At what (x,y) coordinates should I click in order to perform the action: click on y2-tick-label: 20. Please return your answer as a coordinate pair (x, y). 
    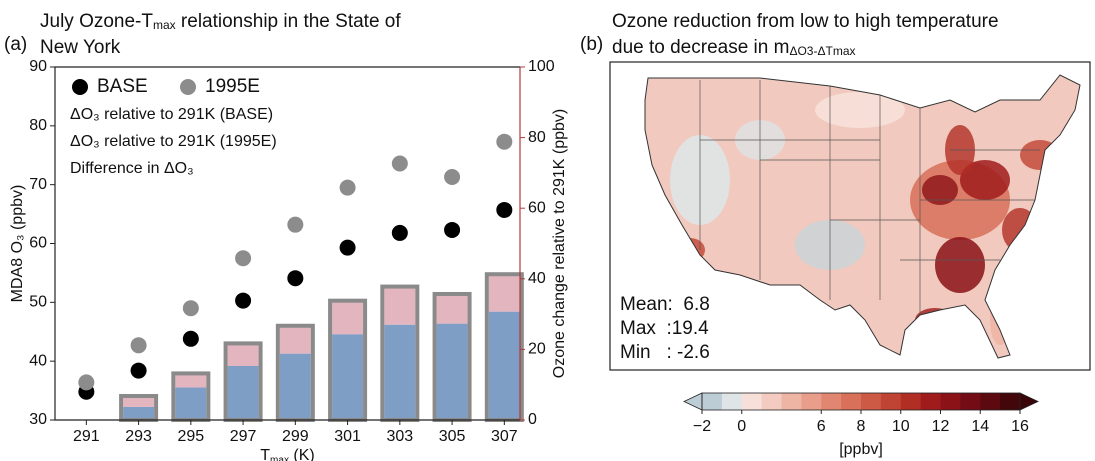
    Looking at the image, I should click on (537, 349).